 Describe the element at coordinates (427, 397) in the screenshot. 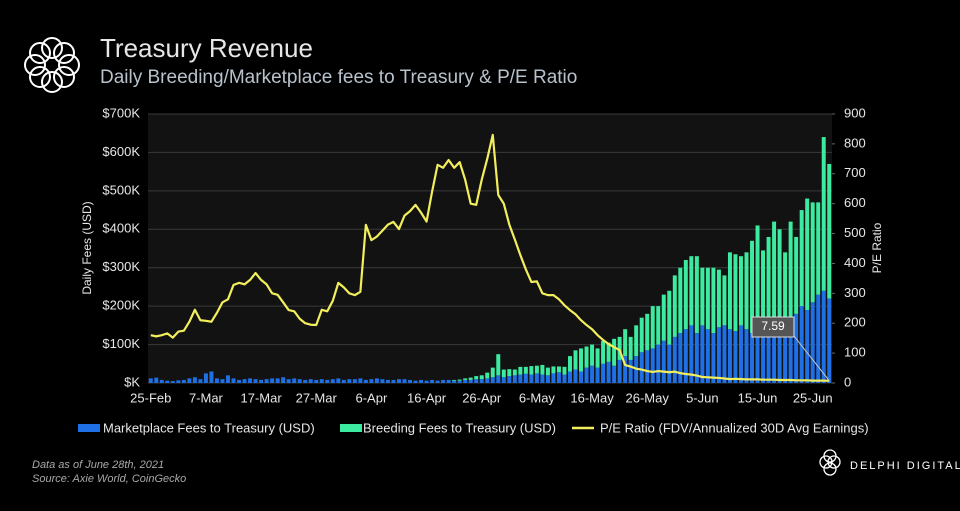

I see `x-tick-label: 16-Apr` at that location.